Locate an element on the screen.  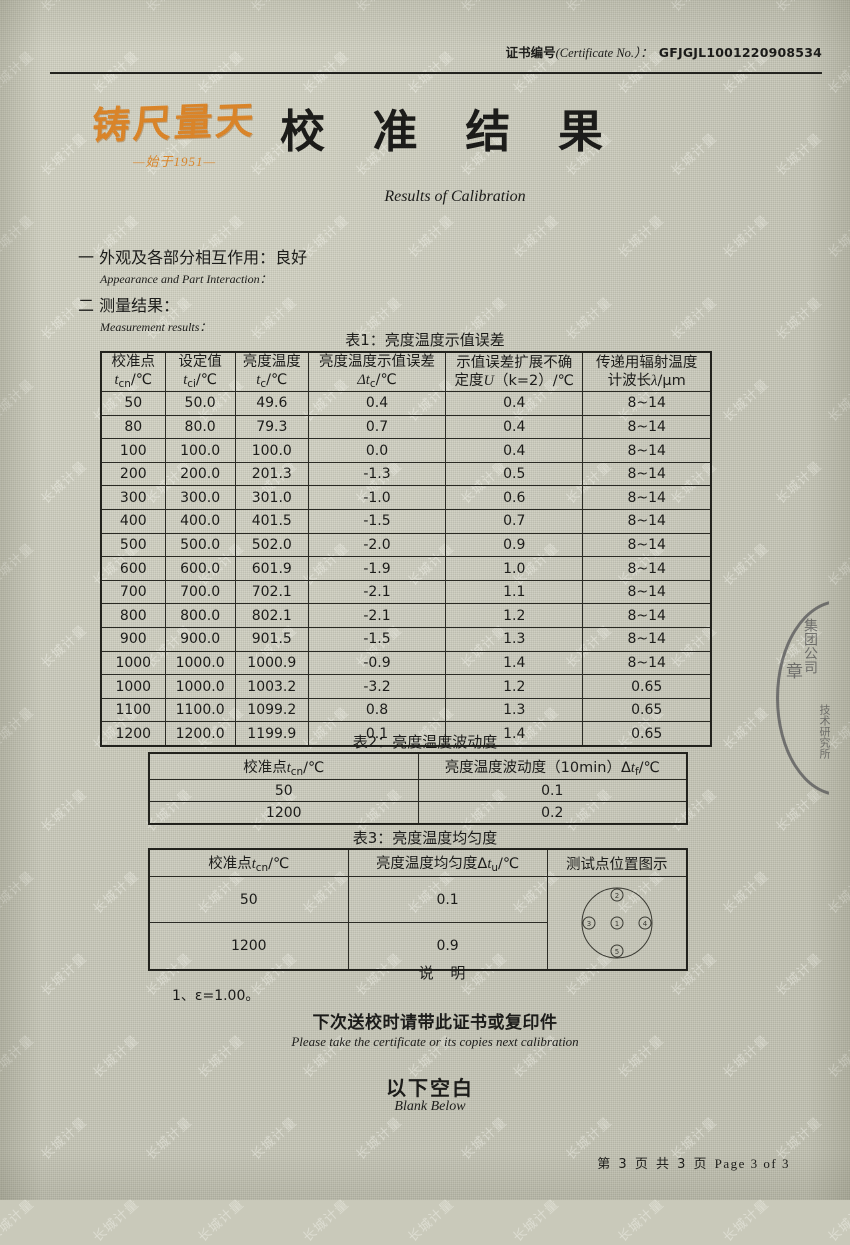
table2-header-fluctuation: 亮度温度波动度（10min）Δtf/℃ is located at coordinates (552, 766).